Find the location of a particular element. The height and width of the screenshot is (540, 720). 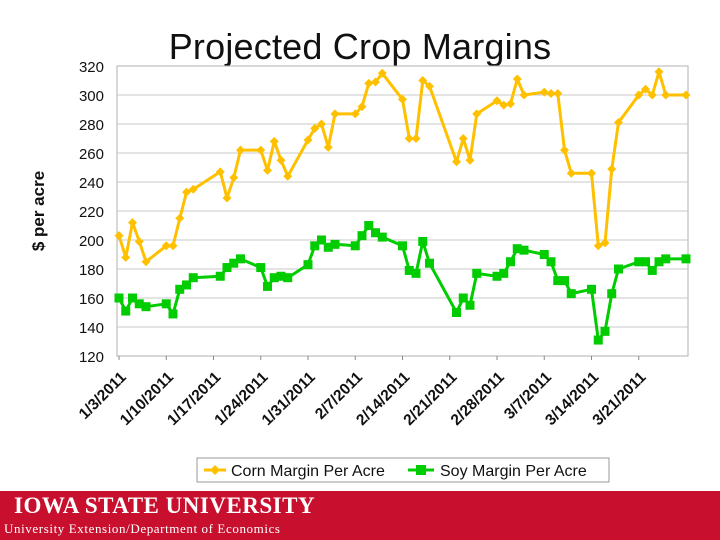

university-wordmark: IOWA STATE UNIVERSITY is located at coordinates (165, 505).